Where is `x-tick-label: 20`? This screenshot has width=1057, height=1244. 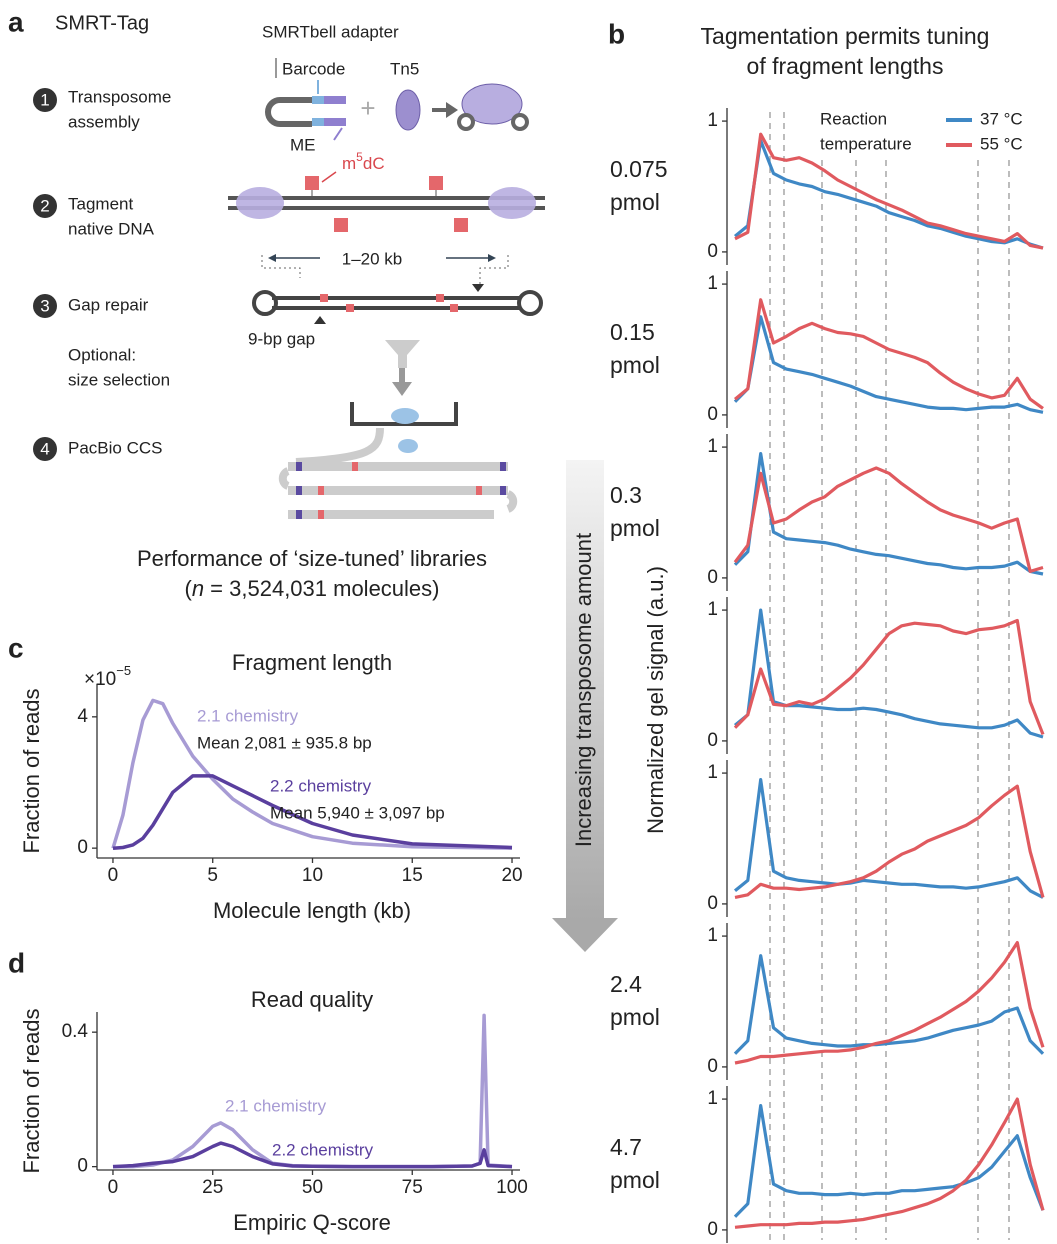 x-tick-label: 20 is located at coordinates (511, 875).